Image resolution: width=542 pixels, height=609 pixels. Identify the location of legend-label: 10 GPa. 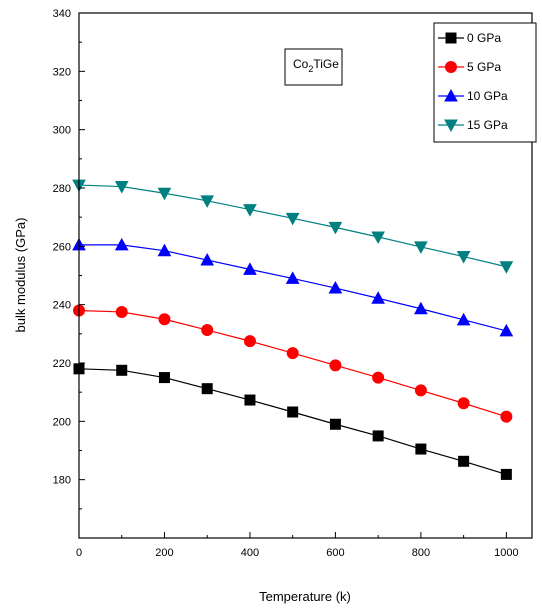
(487, 96).